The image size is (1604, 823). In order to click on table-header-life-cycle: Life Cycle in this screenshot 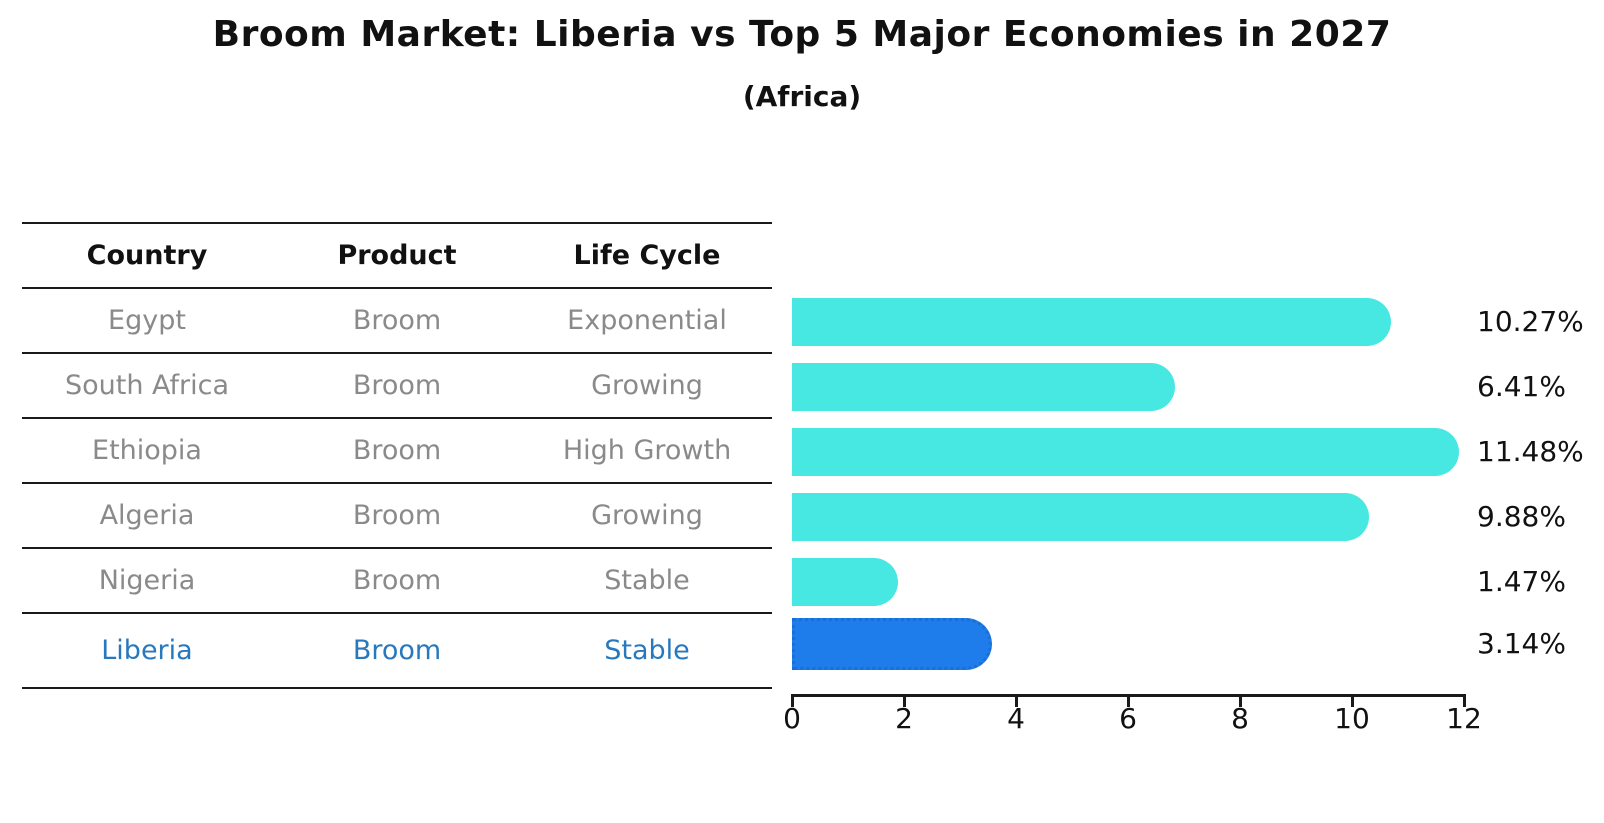, I will do `click(647, 255)`.